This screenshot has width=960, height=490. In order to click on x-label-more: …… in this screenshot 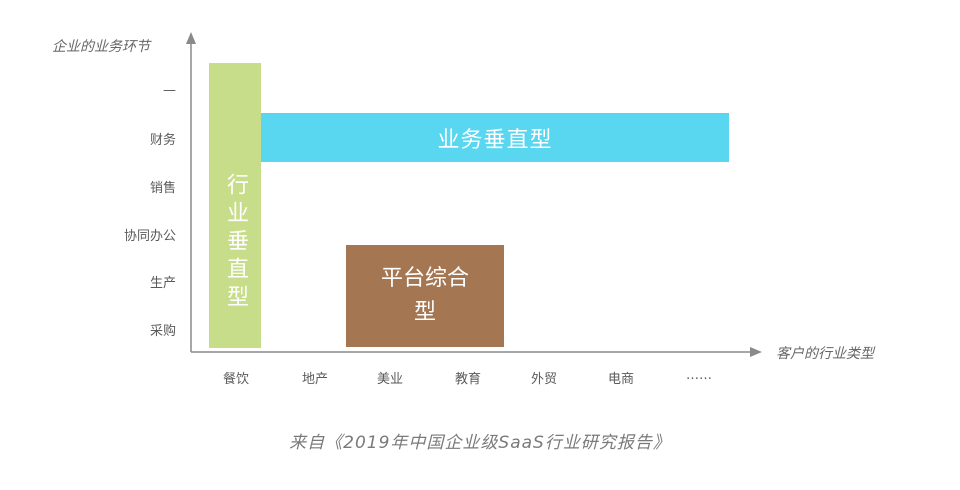, I will do `click(699, 375)`.